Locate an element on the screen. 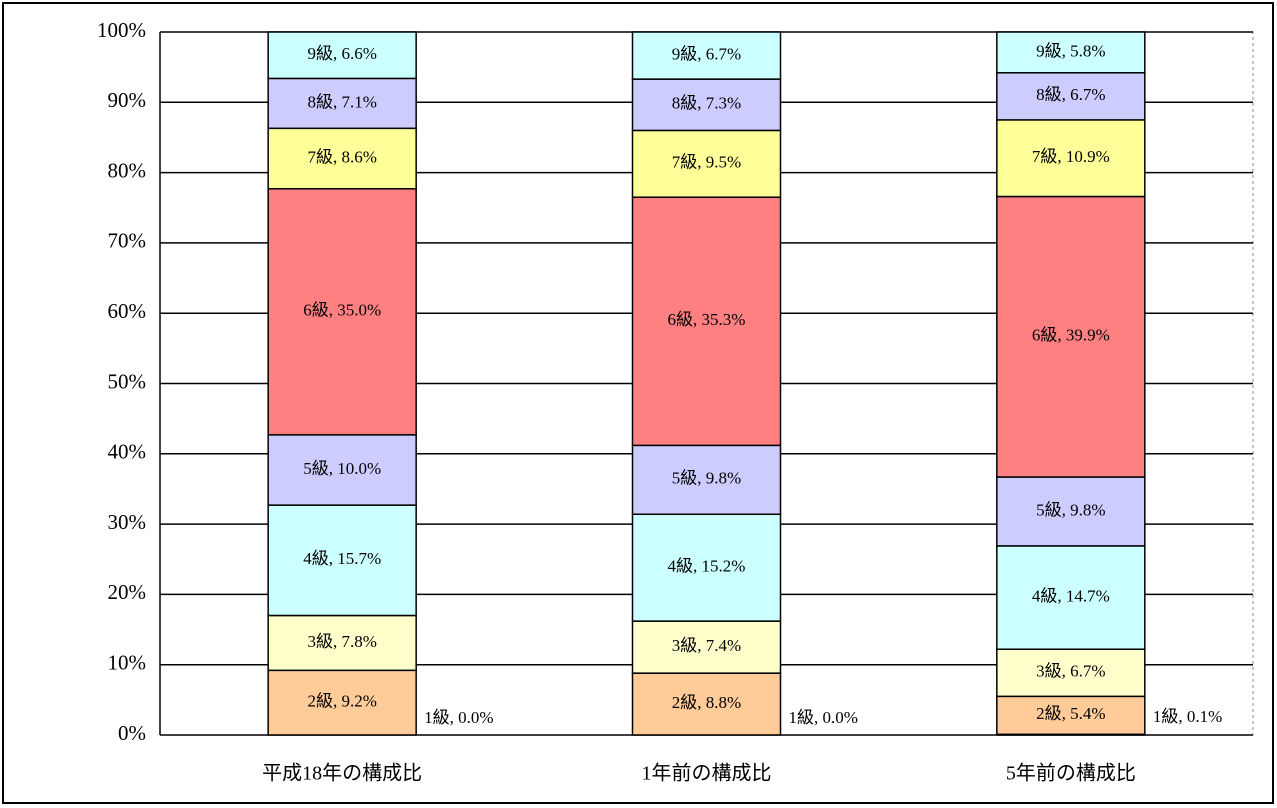 Image resolution: width=1277 pixels, height=808 pixels. data-label: 2級, 9.2% is located at coordinates (341, 701).